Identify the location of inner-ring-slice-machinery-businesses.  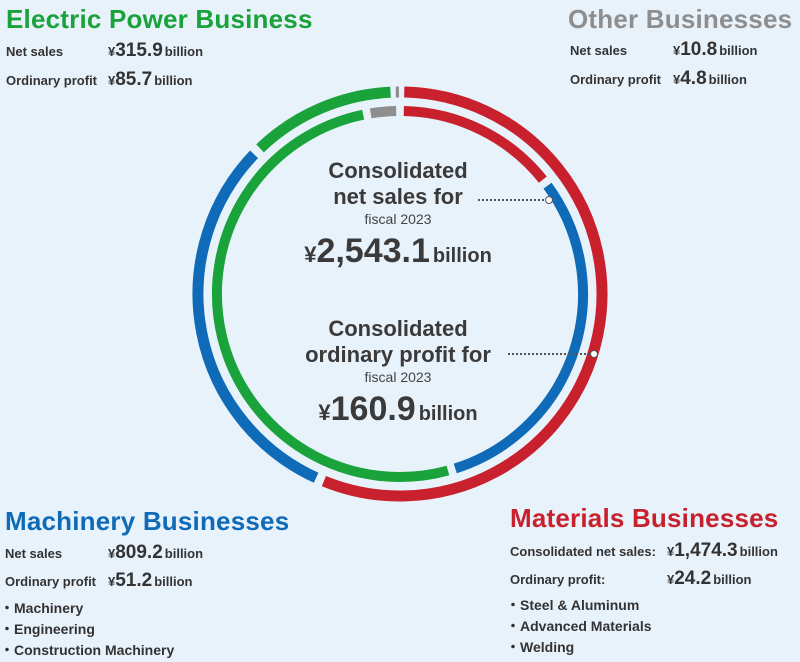
(520, 328).